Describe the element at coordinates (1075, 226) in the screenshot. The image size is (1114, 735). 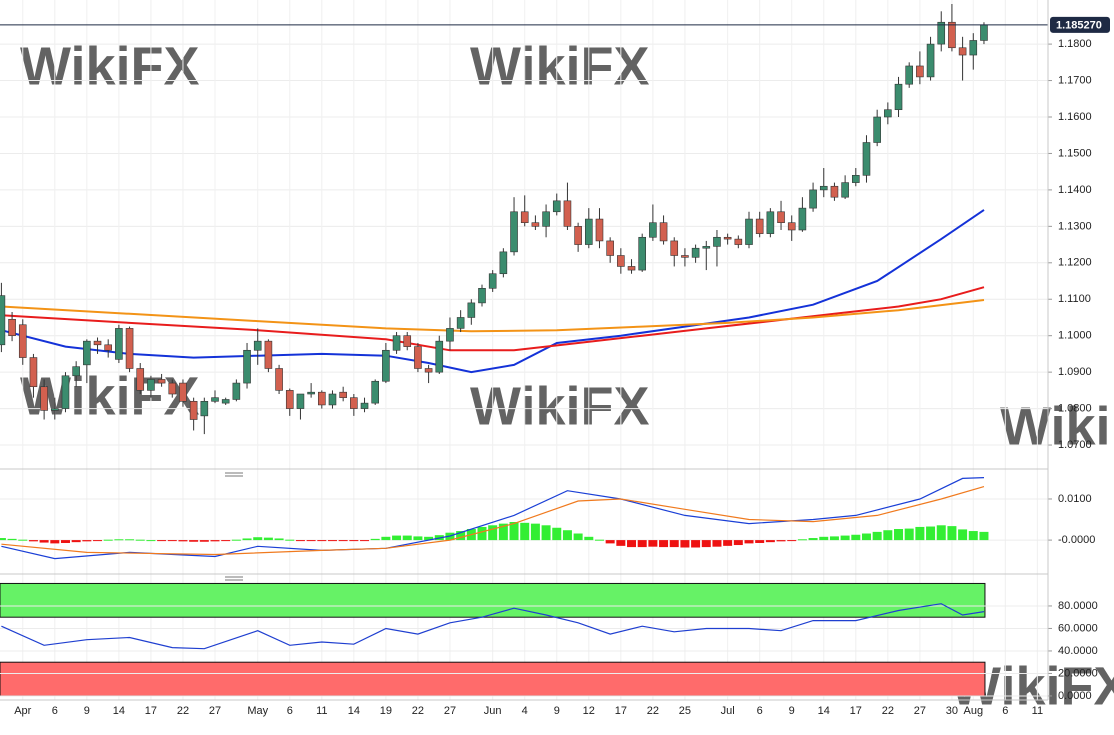
I see `y-tick-label: 1.1300` at that location.